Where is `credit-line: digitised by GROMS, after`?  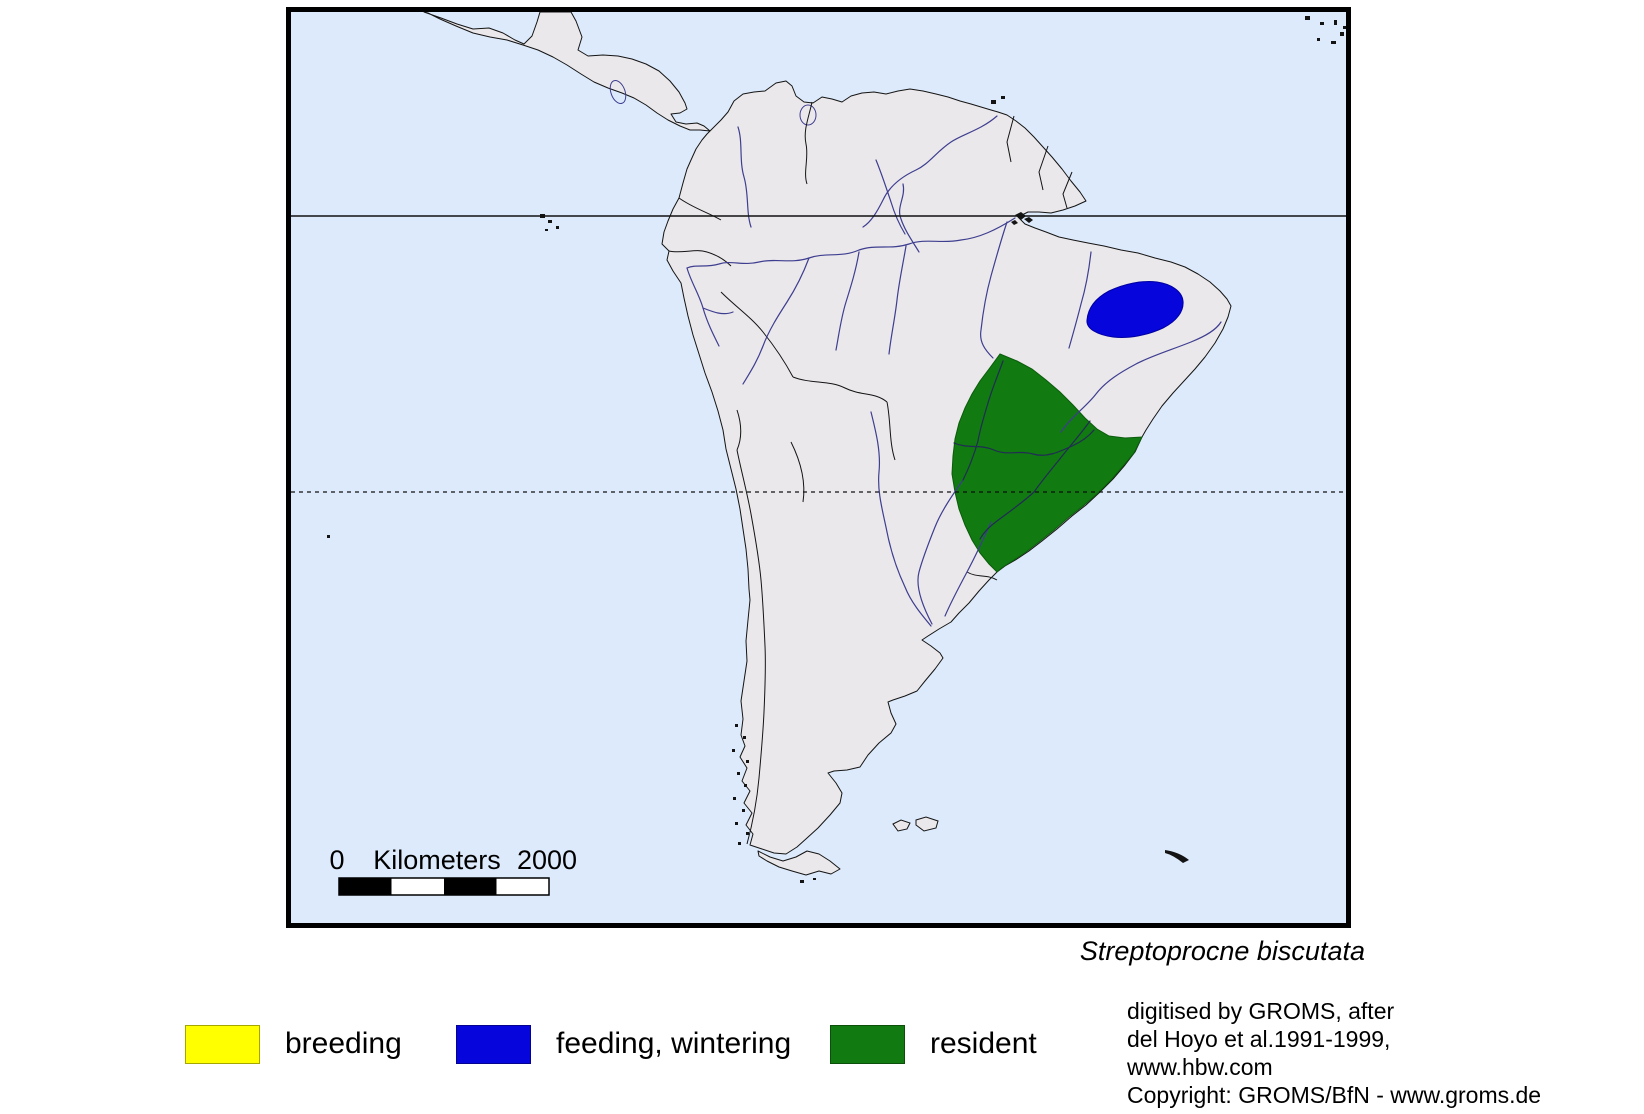 credit-line: digitised by GROMS, after is located at coordinates (1261, 1011).